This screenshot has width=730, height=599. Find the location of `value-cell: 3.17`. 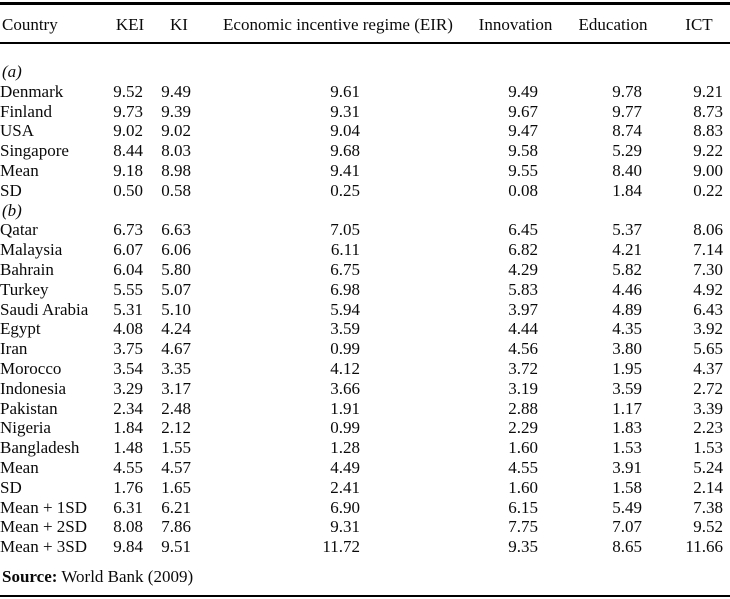

value-cell: 3.17 is located at coordinates (176, 388).